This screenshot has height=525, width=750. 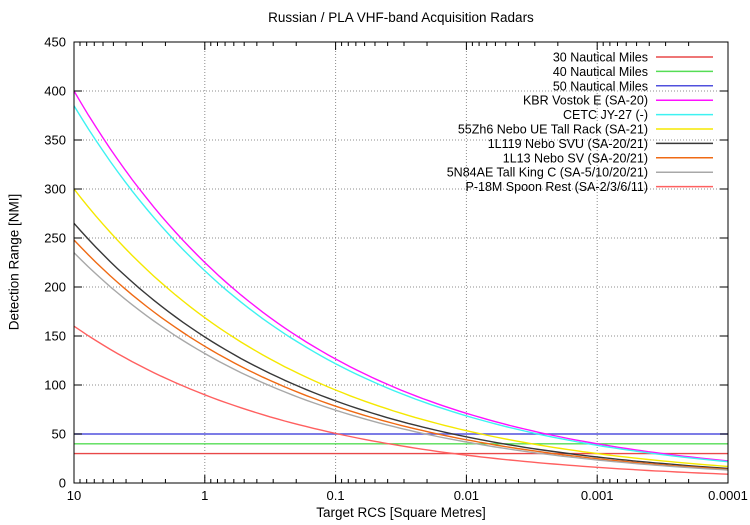 I want to click on x-tick-label: 0.001, so click(x=597, y=495).